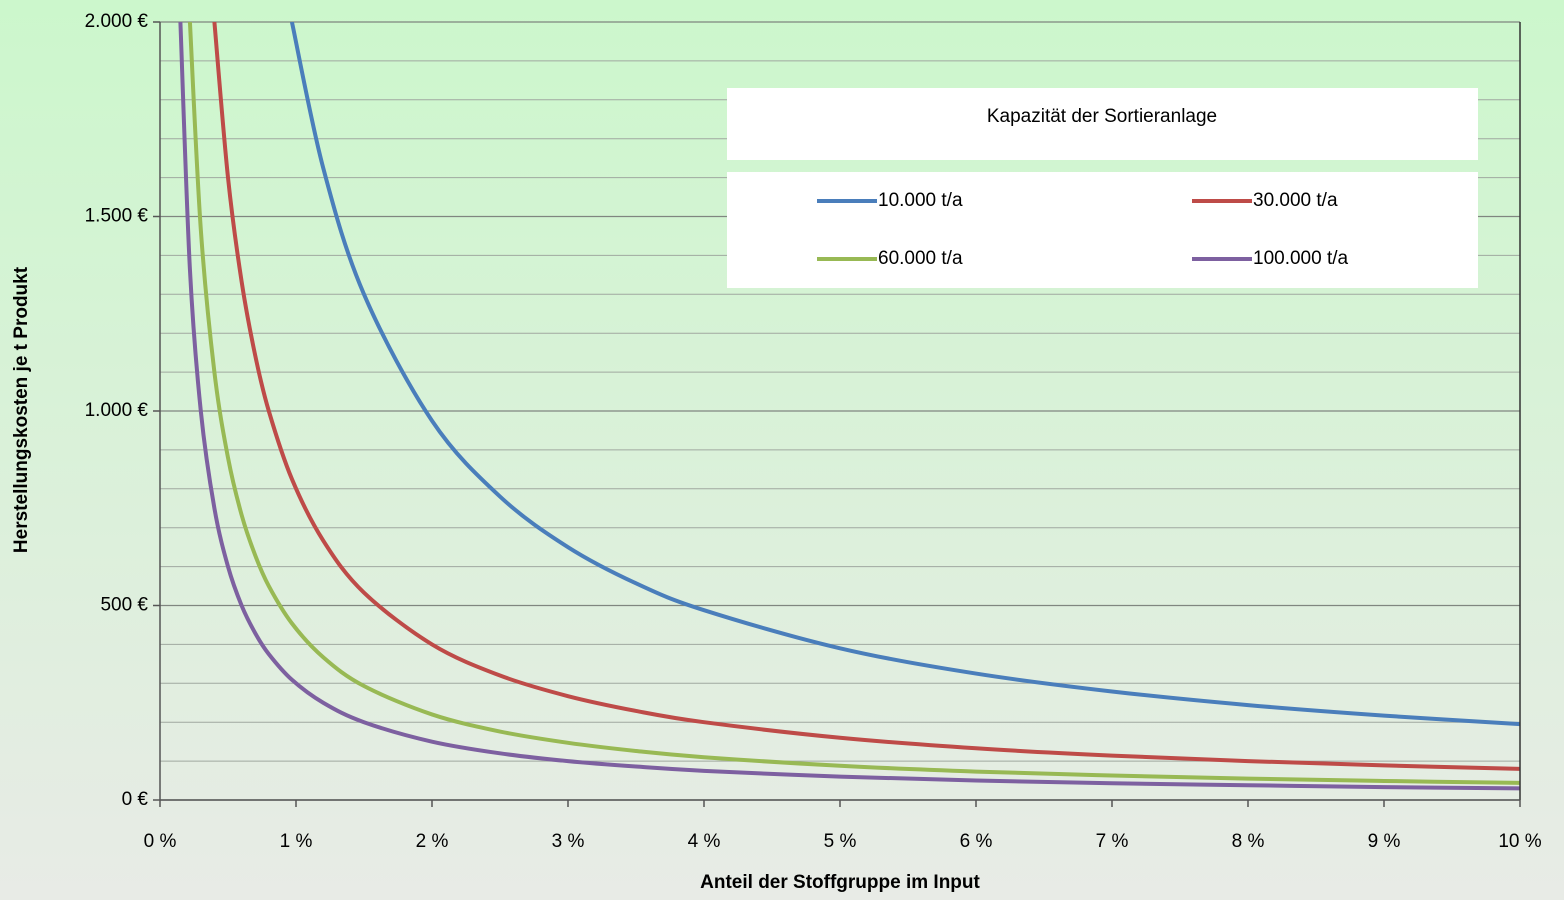 The height and width of the screenshot is (900, 1564). I want to click on x-tick-label: 9 %, so click(1384, 841).